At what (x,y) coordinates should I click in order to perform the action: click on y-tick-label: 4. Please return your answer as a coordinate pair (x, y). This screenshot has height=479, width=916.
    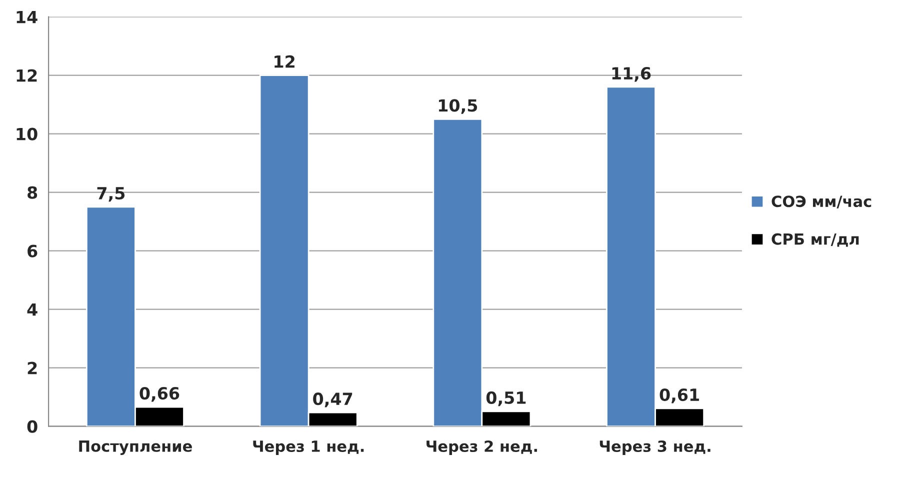
    Looking at the image, I should click on (32, 309).